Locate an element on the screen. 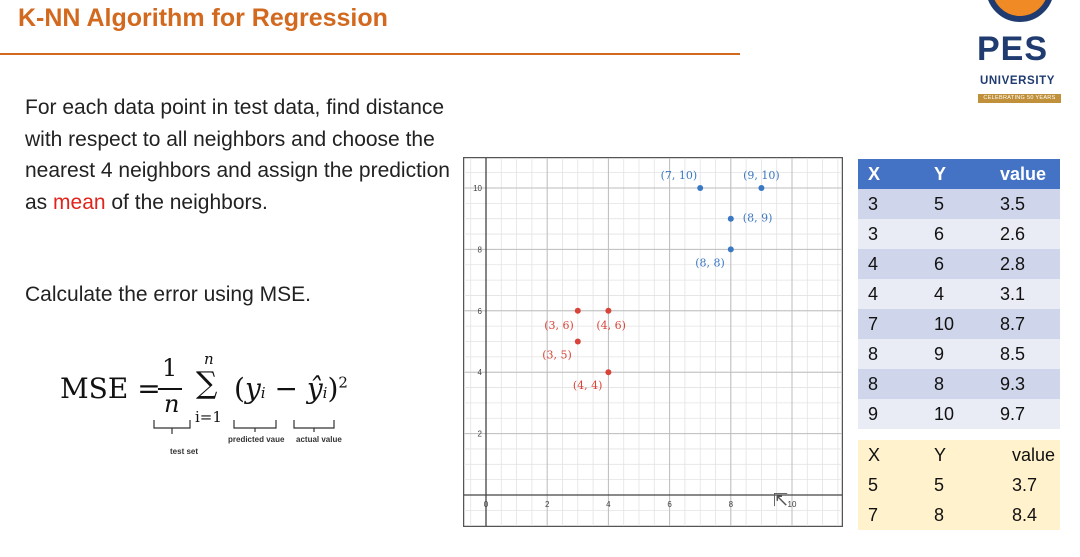  train-cell: 8.7 is located at coordinates (1025, 324).